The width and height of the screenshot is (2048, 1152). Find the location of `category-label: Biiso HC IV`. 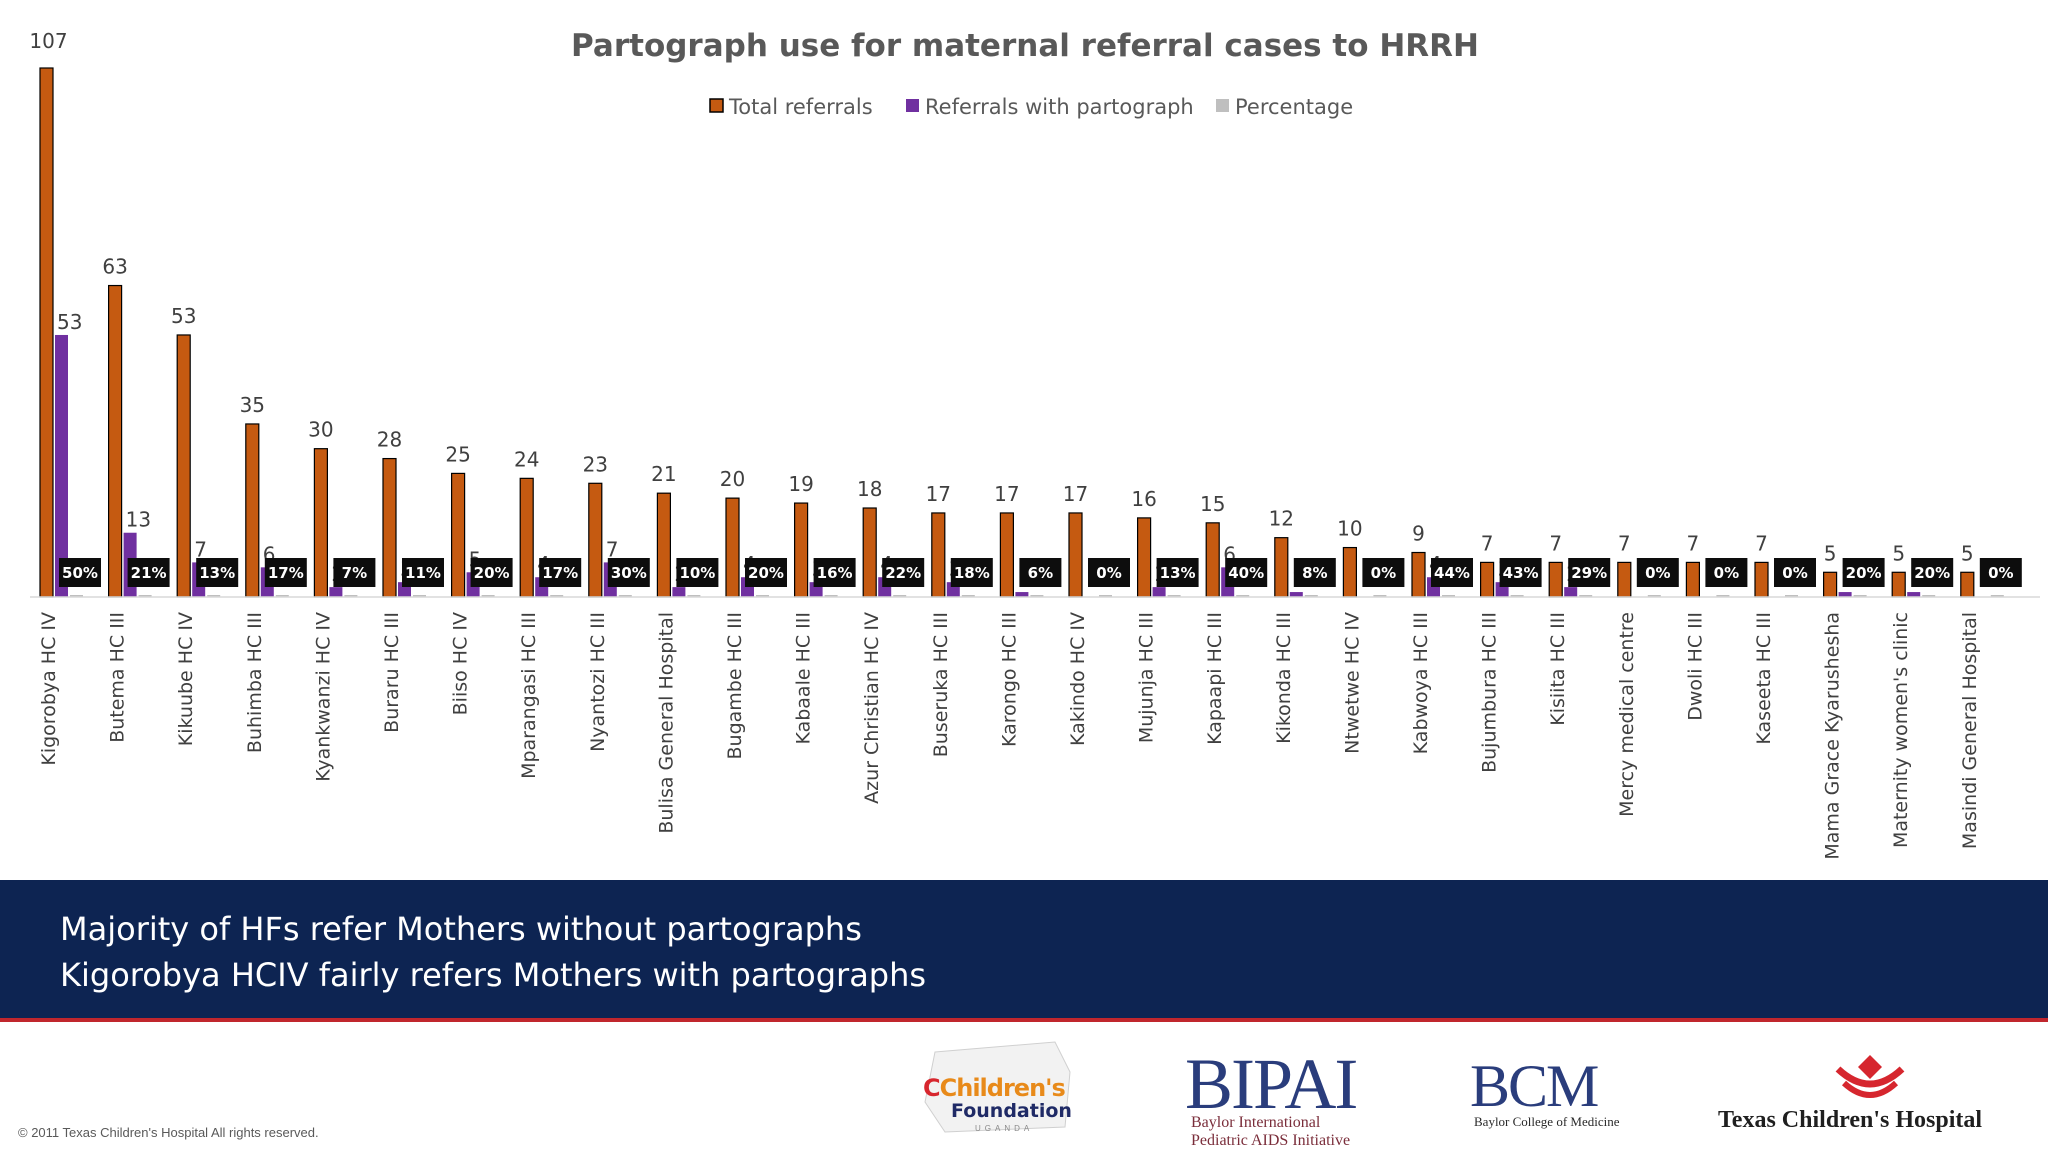

category-label: Biiso HC IV is located at coordinates (461, 663).